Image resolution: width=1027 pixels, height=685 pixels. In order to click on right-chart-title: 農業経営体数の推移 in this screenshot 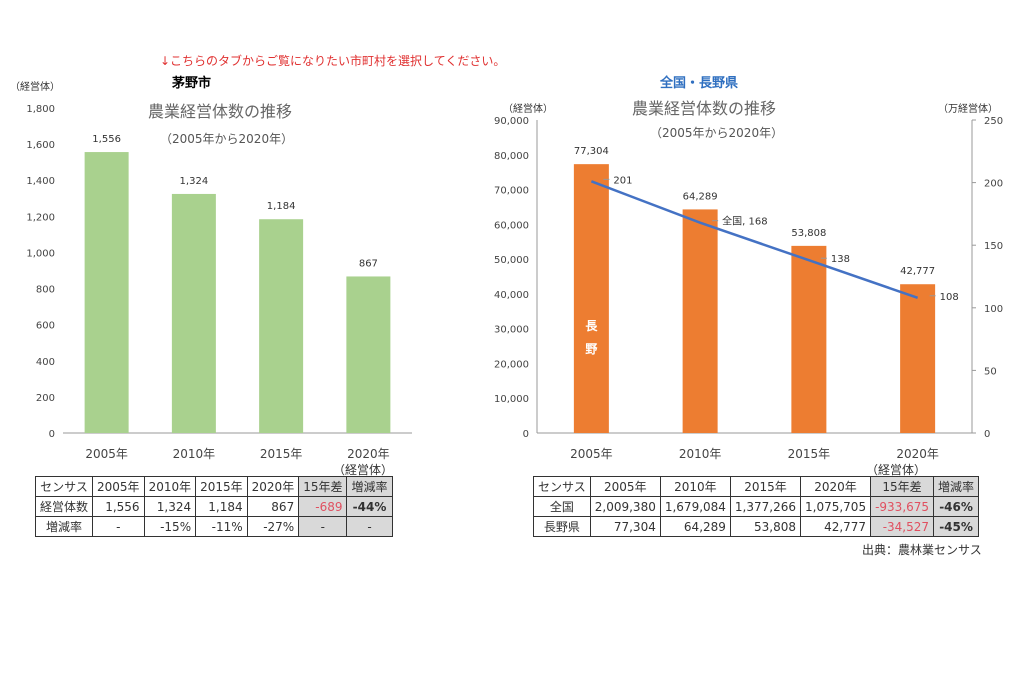, I will do `click(704, 108)`.